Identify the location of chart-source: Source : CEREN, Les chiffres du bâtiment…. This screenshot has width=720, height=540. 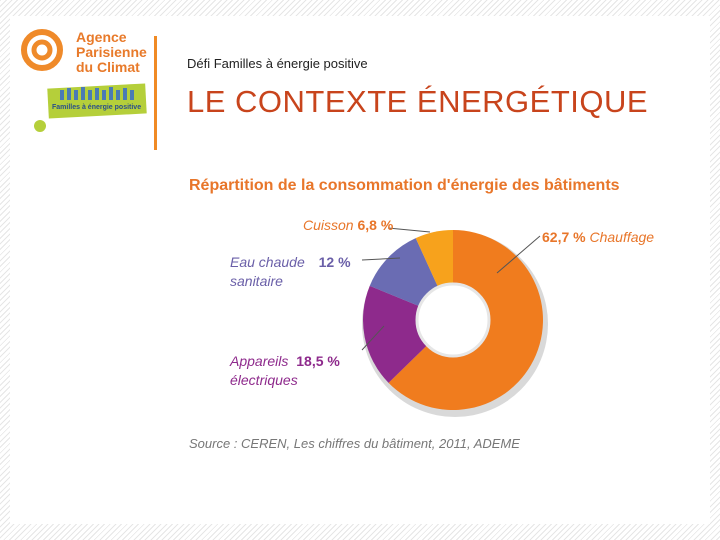
(354, 443).